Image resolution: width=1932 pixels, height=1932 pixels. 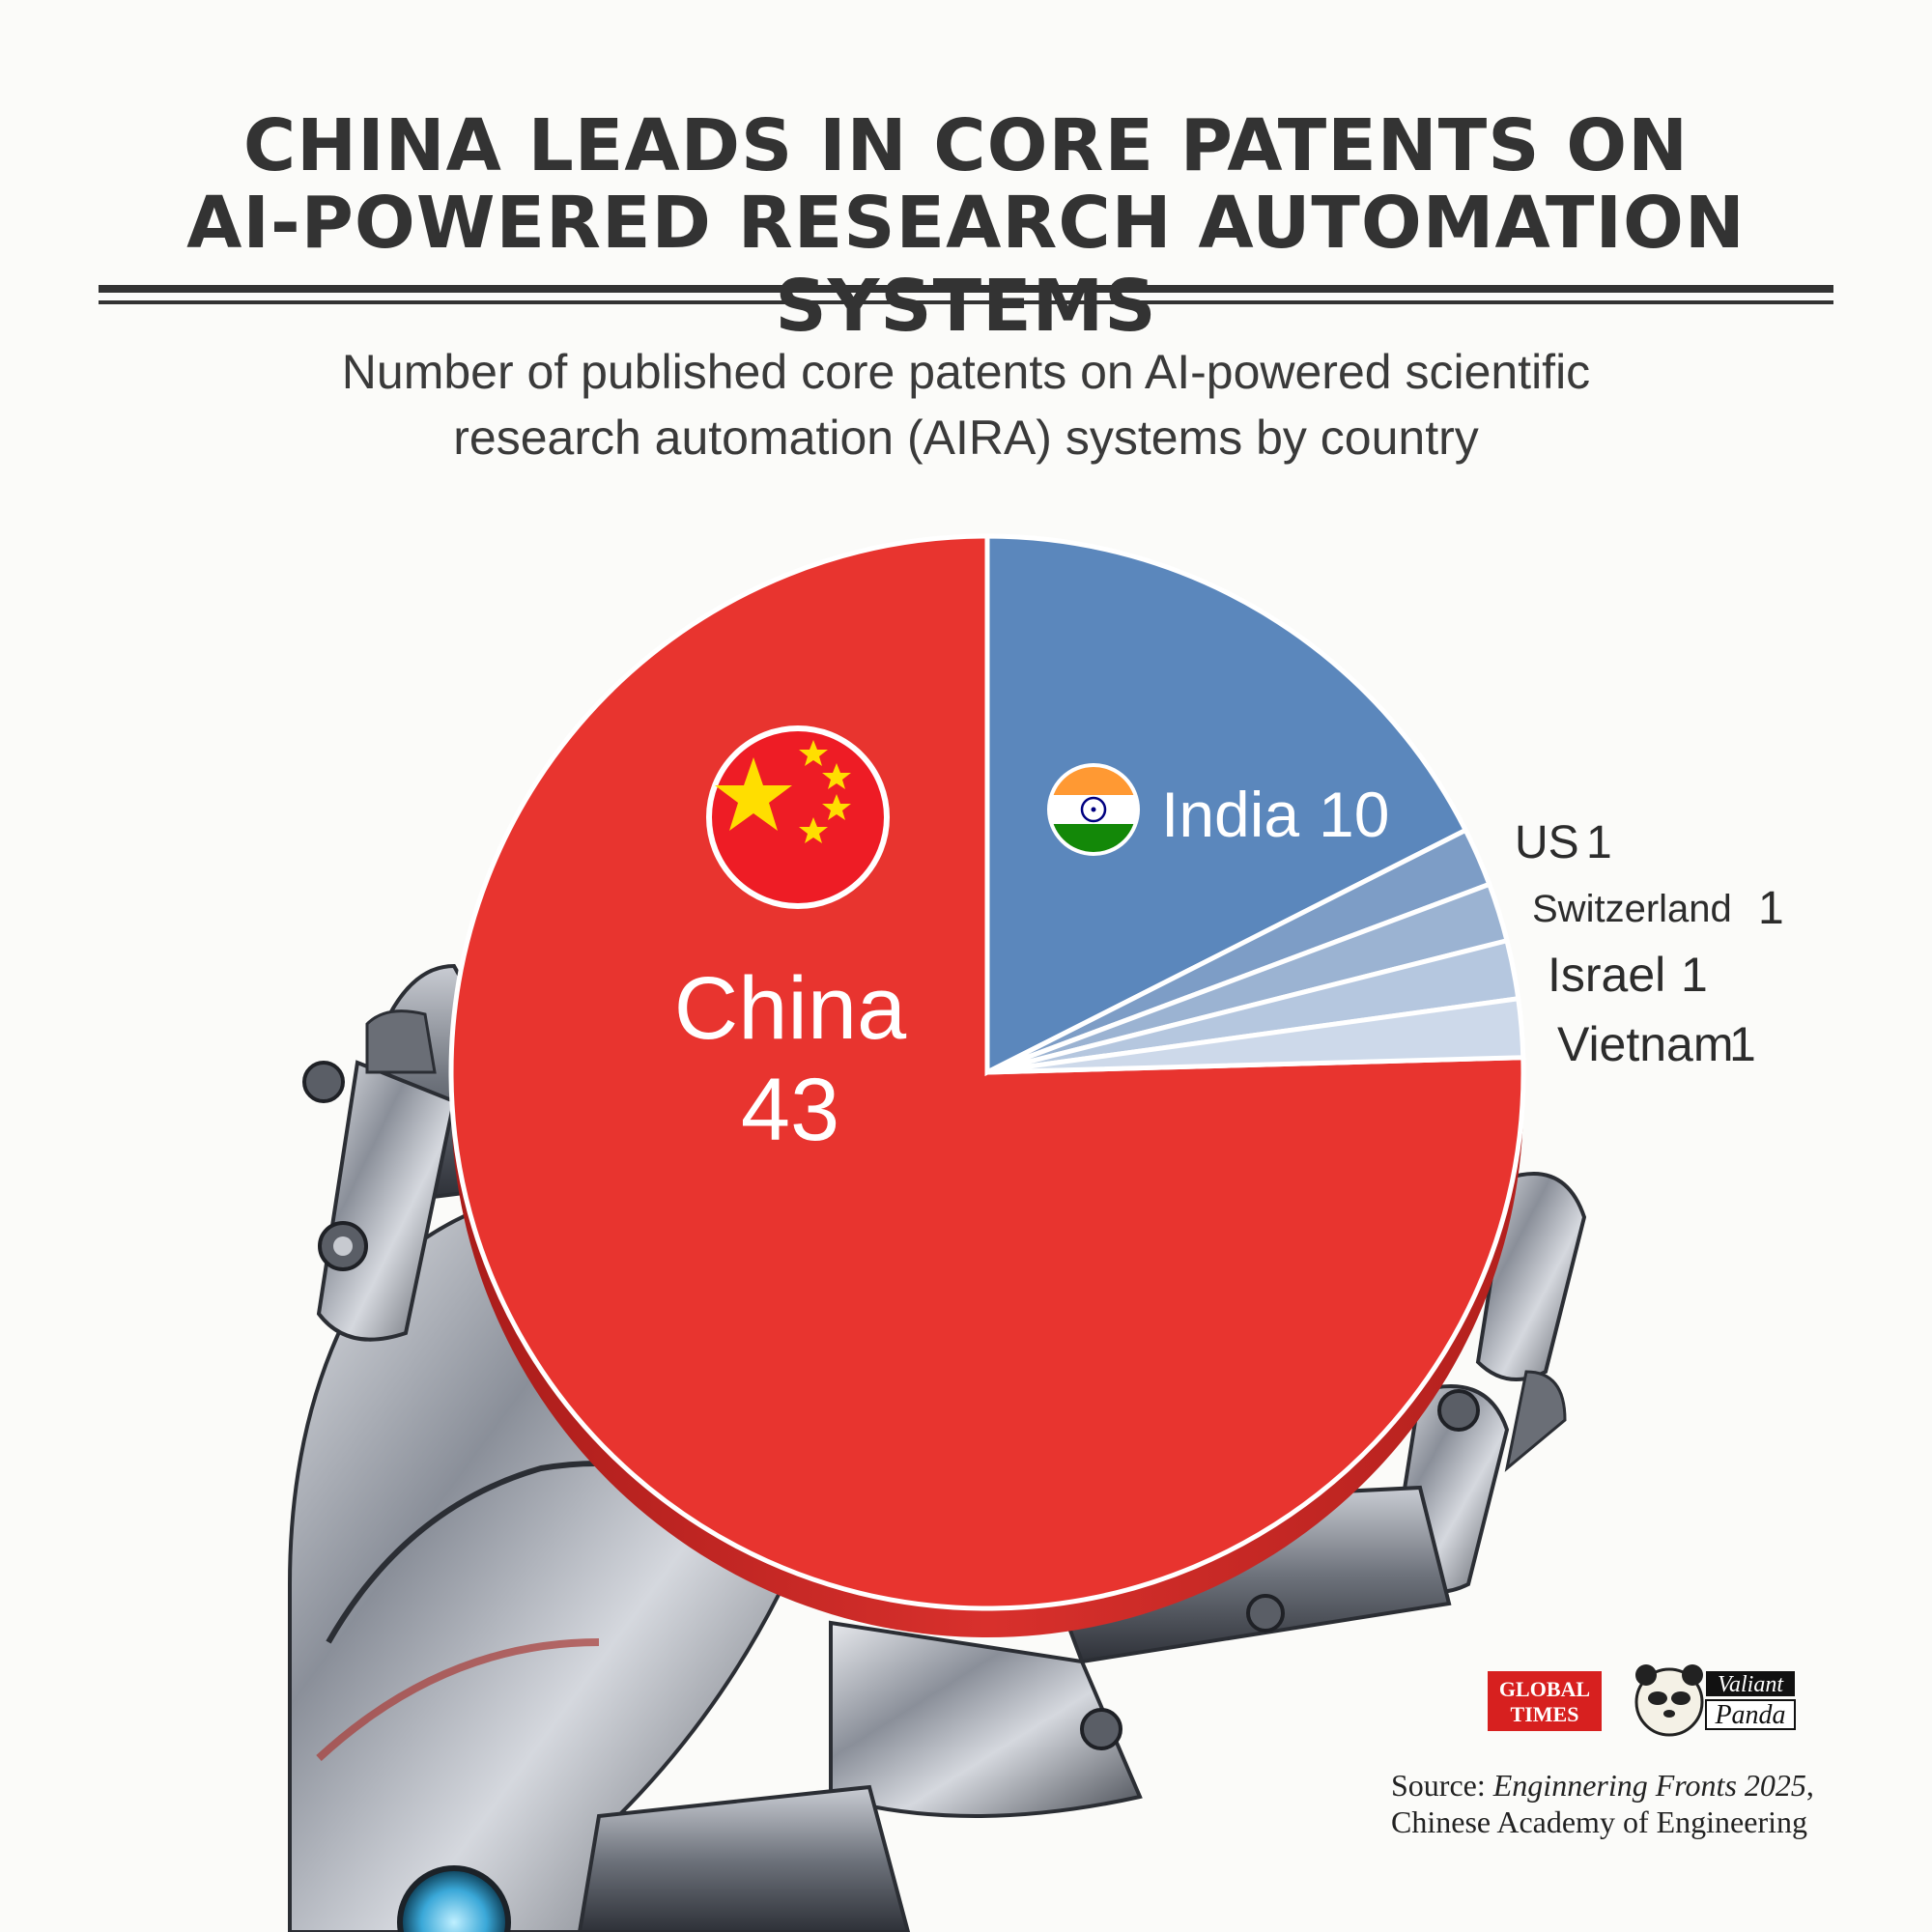 What do you see at coordinates (1256, 1035) in the screenshot?
I see `pie-slice-vietnam` at bounding box center [1256, 1035].